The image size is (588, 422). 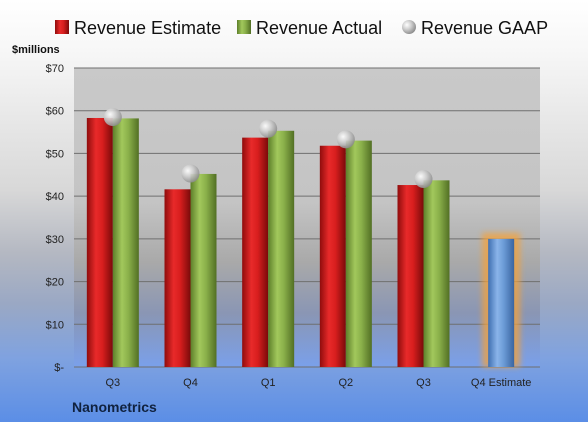 I want to click on x-tick-label: Q2, so click(x=345, y=383).